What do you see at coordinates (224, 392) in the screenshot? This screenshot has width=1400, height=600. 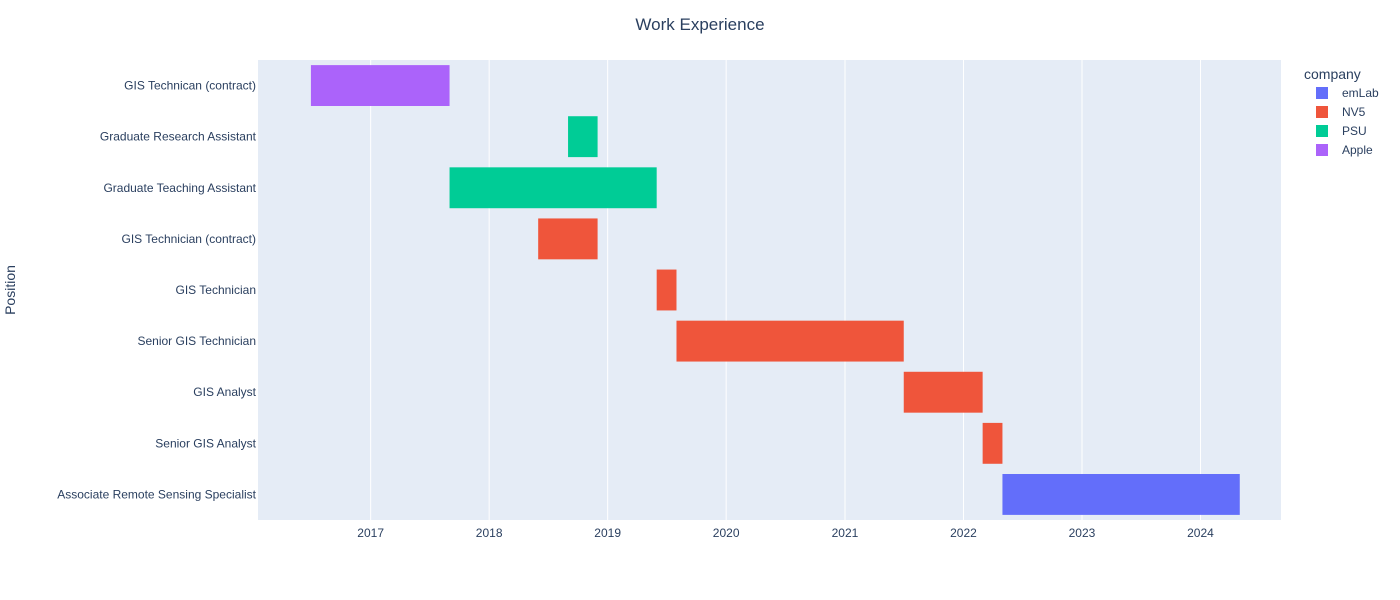 I see `y-tick-label: GIS Analyst` at bounding box center [224, 392].